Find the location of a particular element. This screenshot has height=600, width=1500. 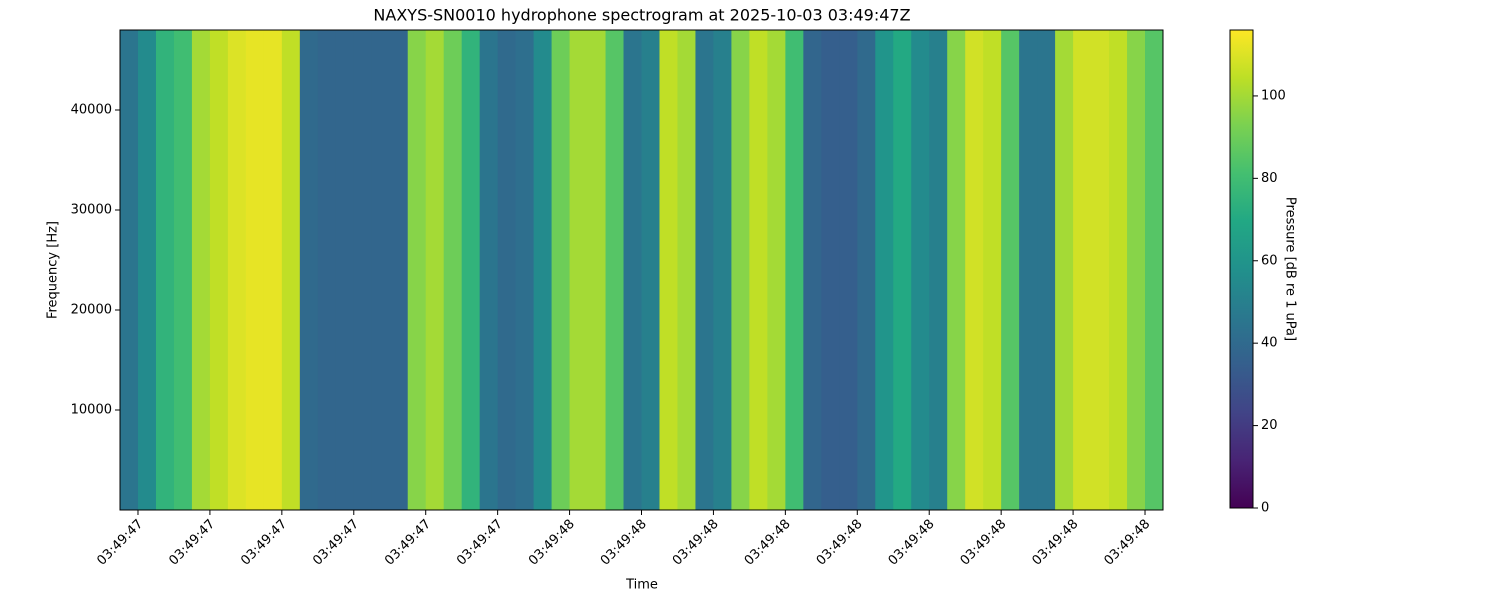

y-axis-label: Frequency [Hz] is located at coordinates (53, 270).